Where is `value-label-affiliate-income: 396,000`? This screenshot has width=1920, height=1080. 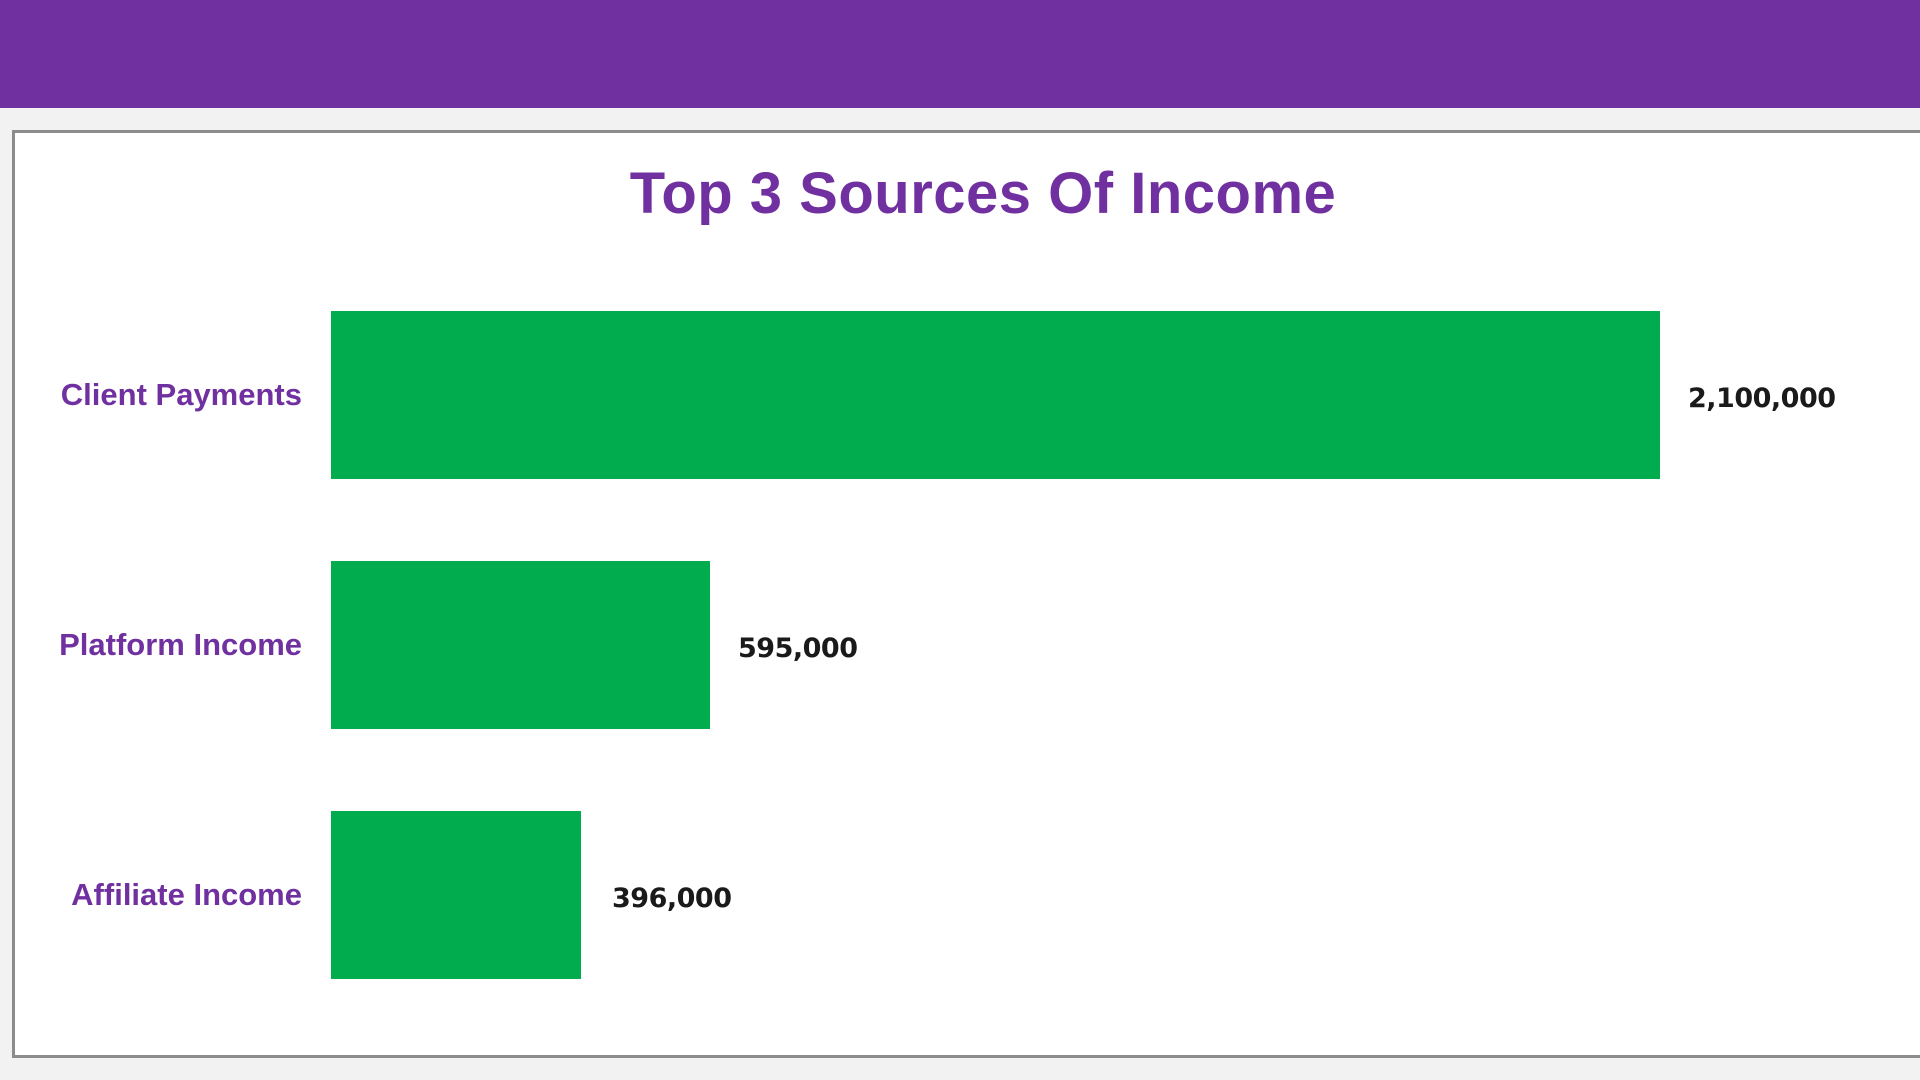 value-label-affiliate-income: 396,000 is located at coordinates (672, 898).